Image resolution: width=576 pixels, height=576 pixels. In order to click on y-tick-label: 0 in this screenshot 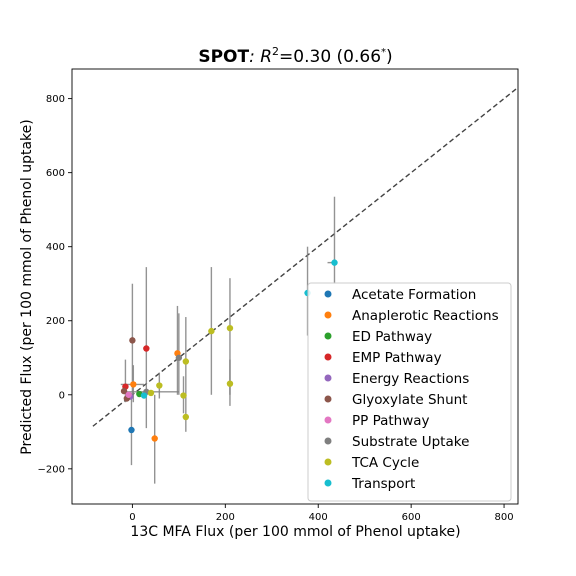, I will do `click(62, 395)`.